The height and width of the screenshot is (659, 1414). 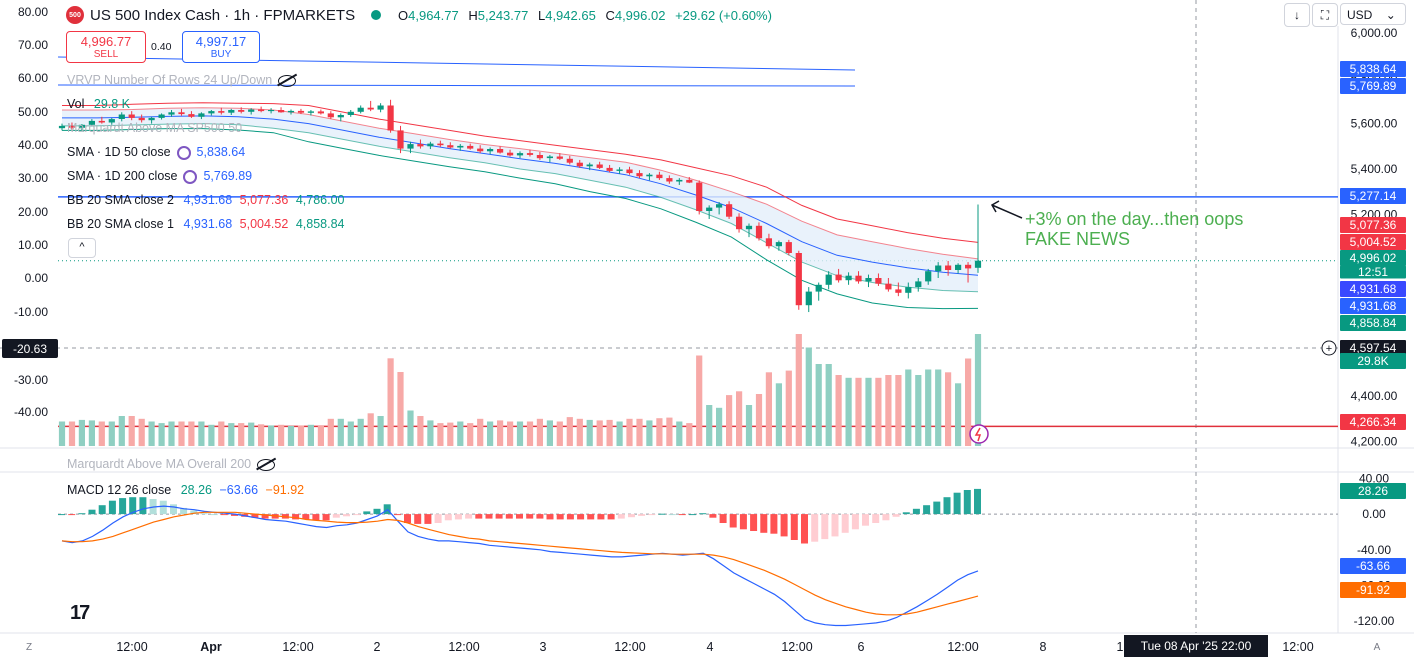 I want to click on legend-volume: Vol 29.8 K, so click(x=98, y=104).